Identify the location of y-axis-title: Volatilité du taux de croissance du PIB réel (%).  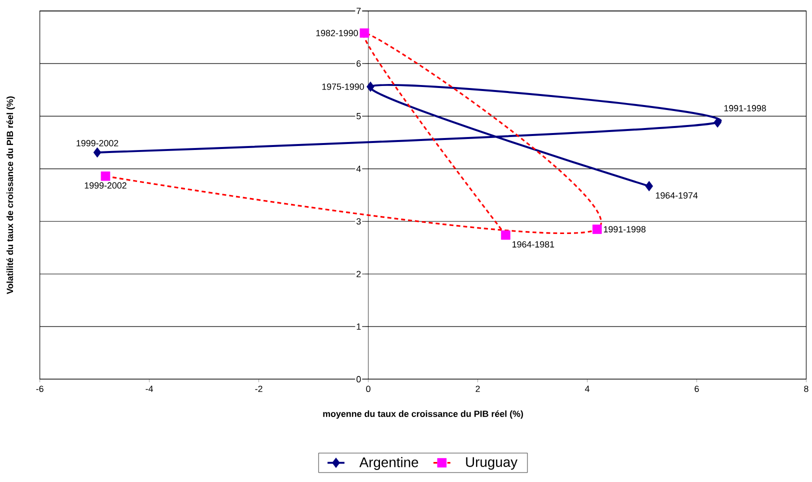
(10, 195).